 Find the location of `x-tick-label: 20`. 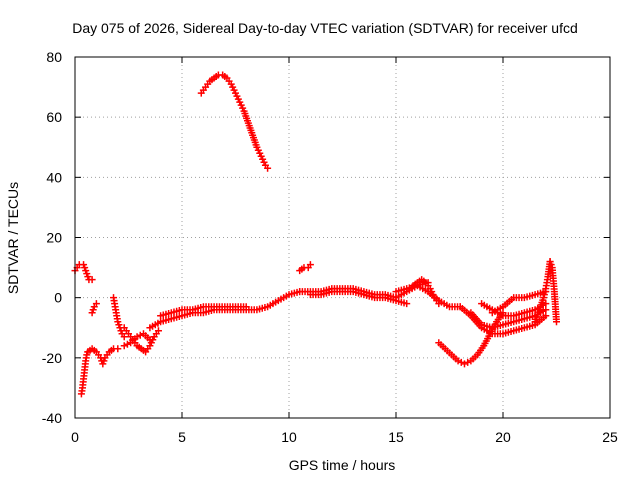

x-tick-label: 20 is located at coordinates (503, 437).